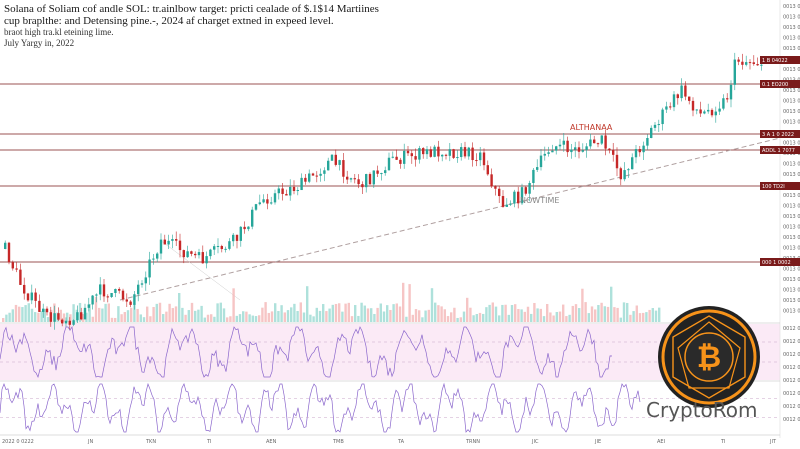 The width and height of the screenshot is (800, 449). Describe the element at coordinates (791, 394) in the screenshot. I see `y-tick-label: 0012 0000` at that location.